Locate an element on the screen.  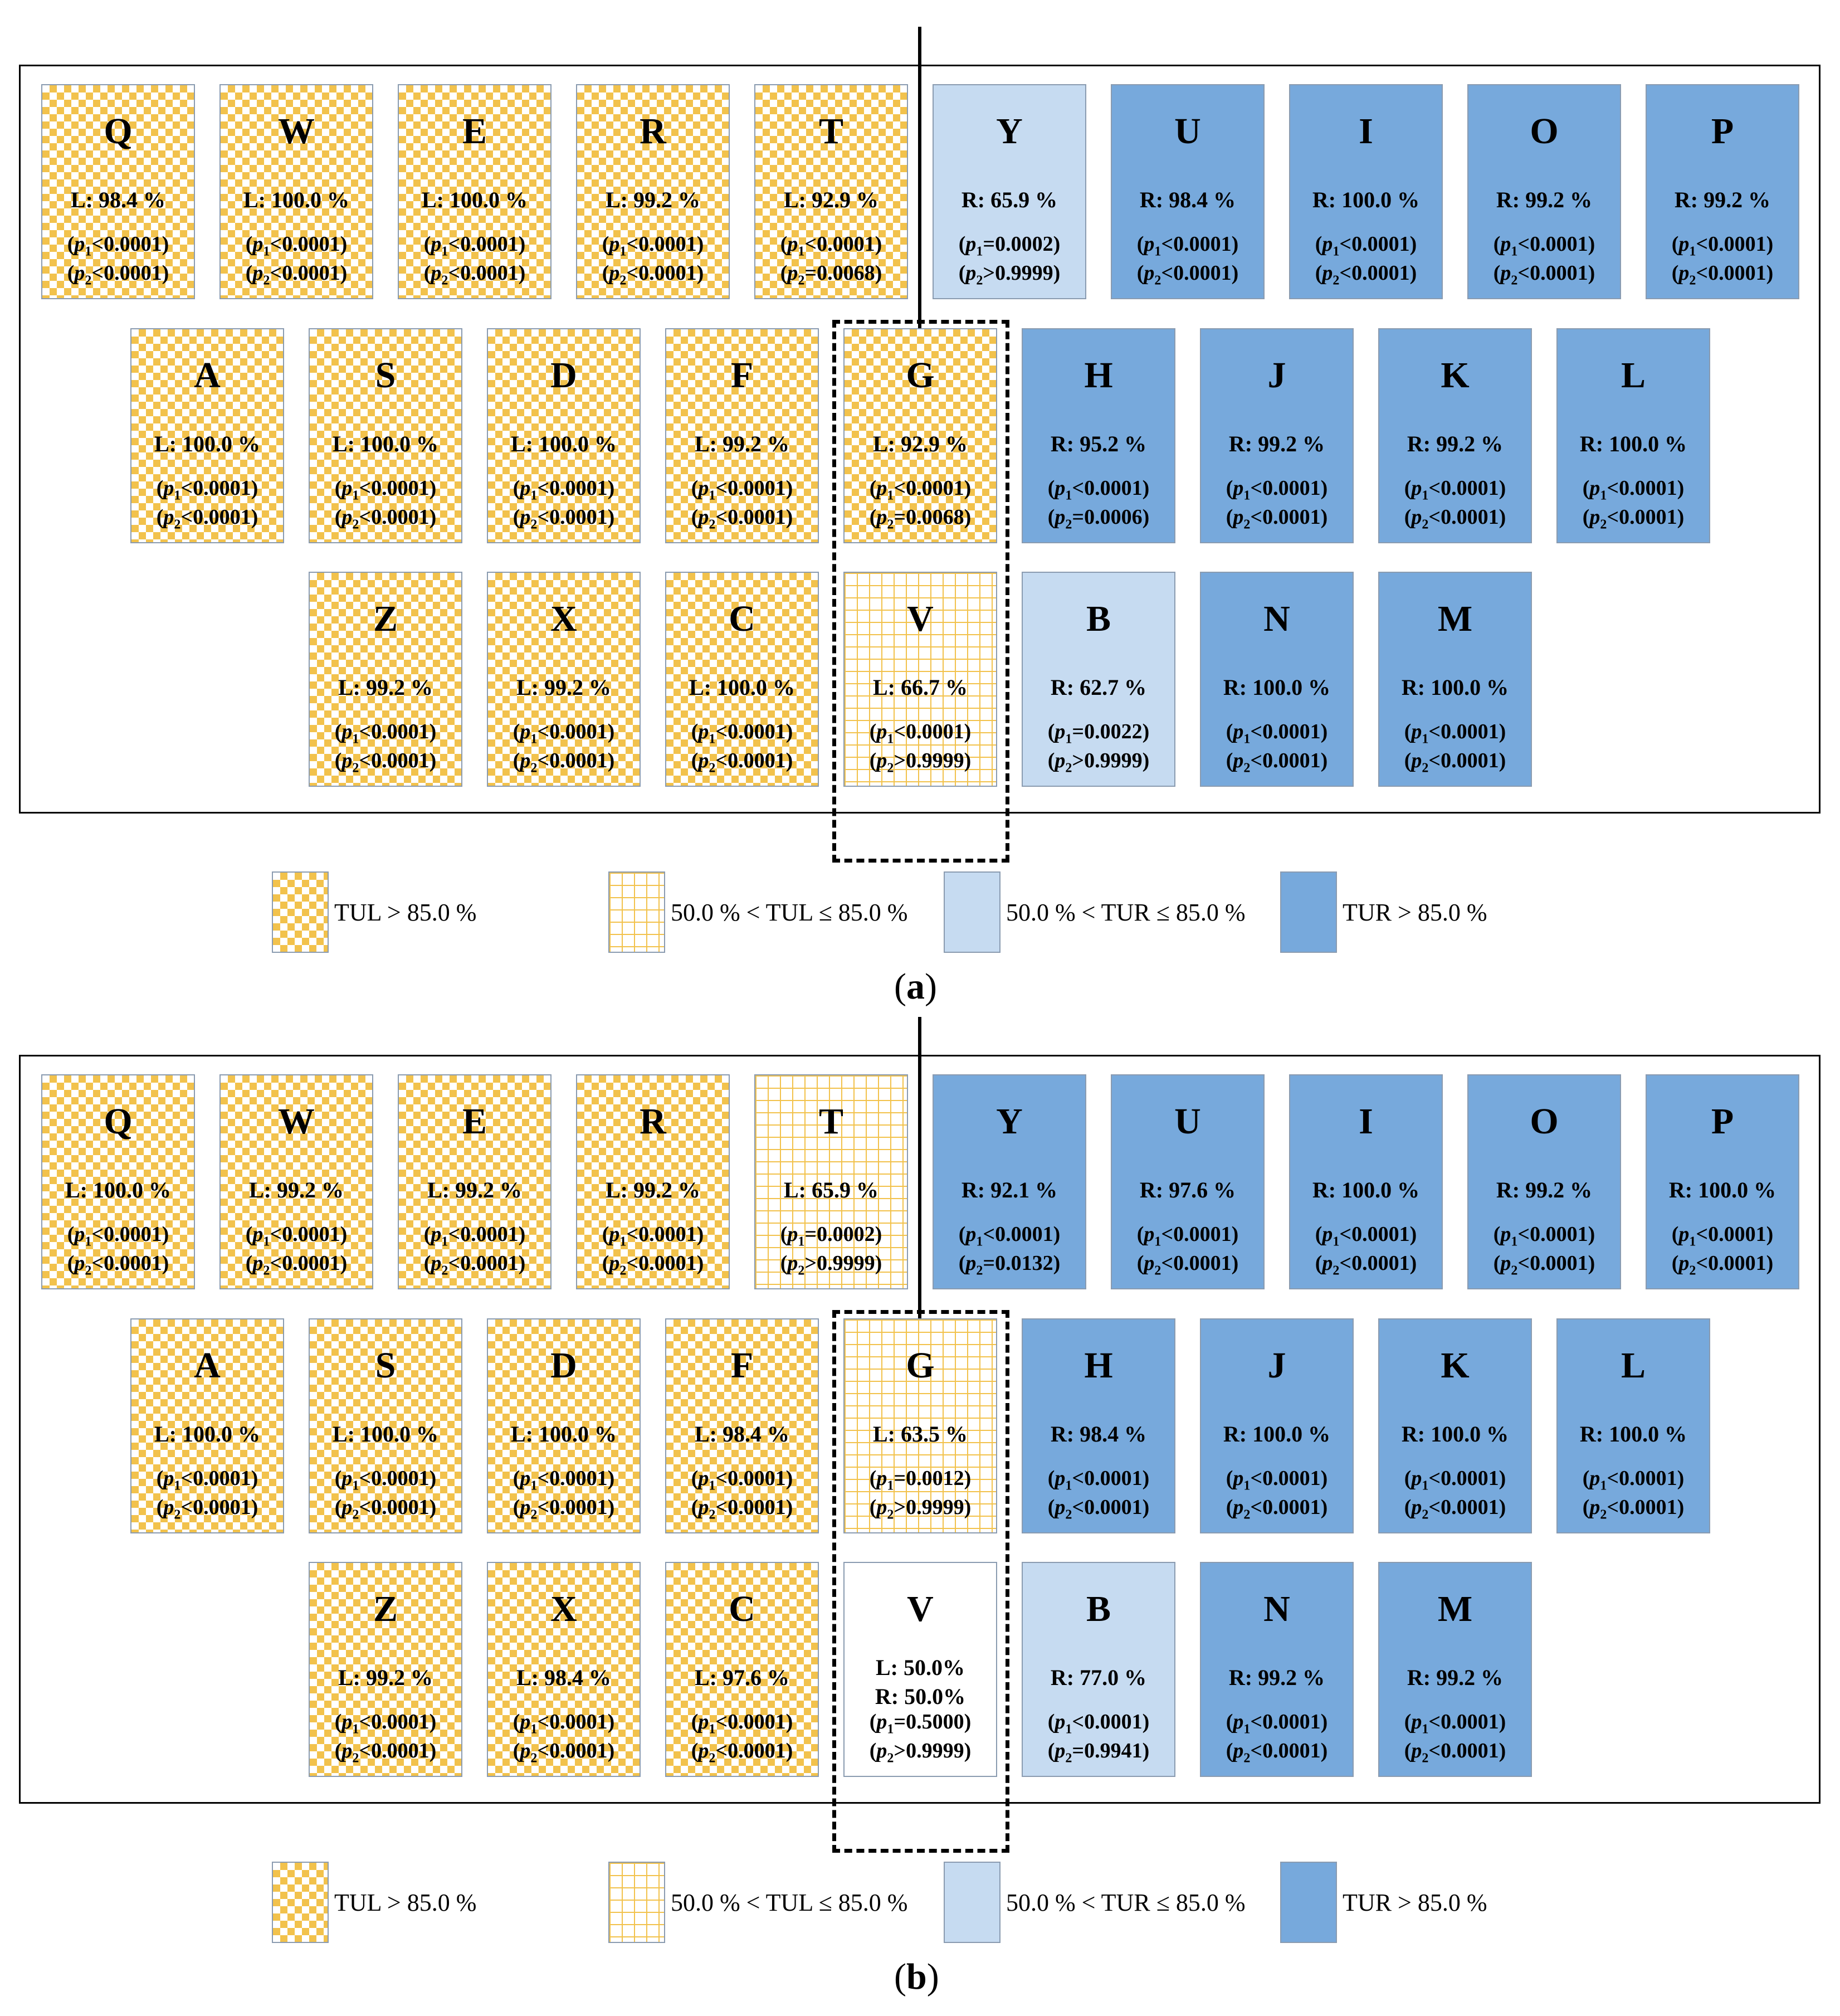
key-percentage-right: R: 50.0% is located at coordinates (920, 1697).